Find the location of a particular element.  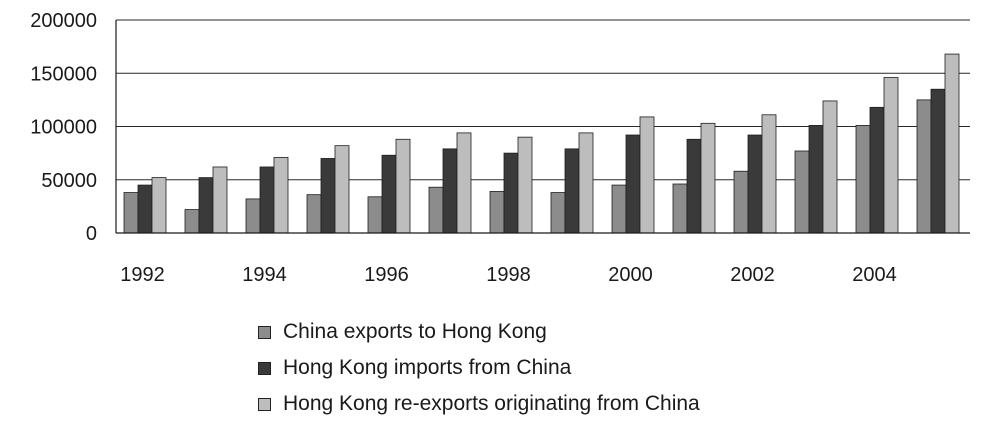

legend-swatch-hk-imports is located at coordinates (264, 368).